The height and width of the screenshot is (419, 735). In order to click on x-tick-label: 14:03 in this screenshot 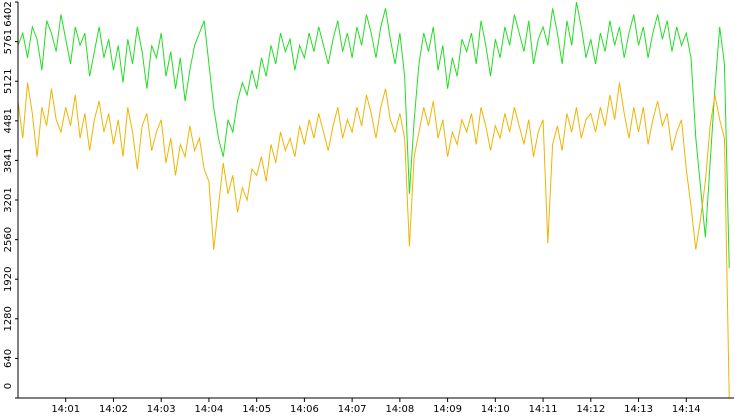, I will do `click(161, 409)`.